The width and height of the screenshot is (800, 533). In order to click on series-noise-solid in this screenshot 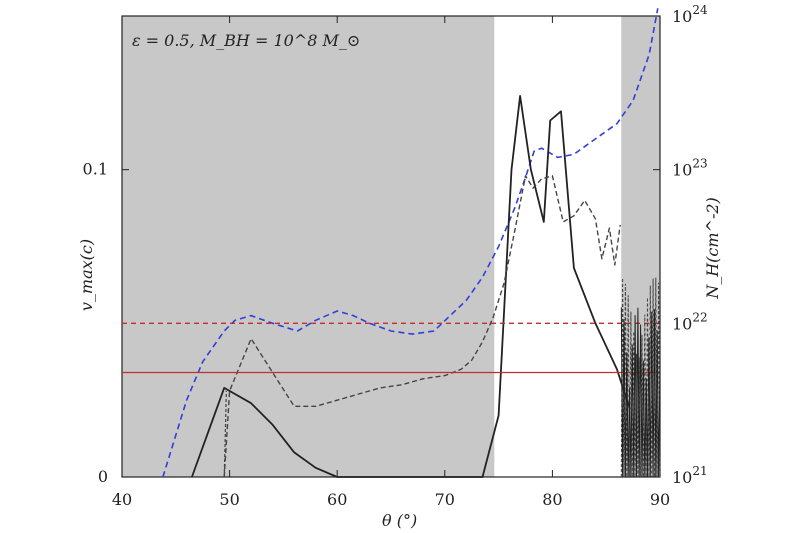, I will do `click(640, 392)`.